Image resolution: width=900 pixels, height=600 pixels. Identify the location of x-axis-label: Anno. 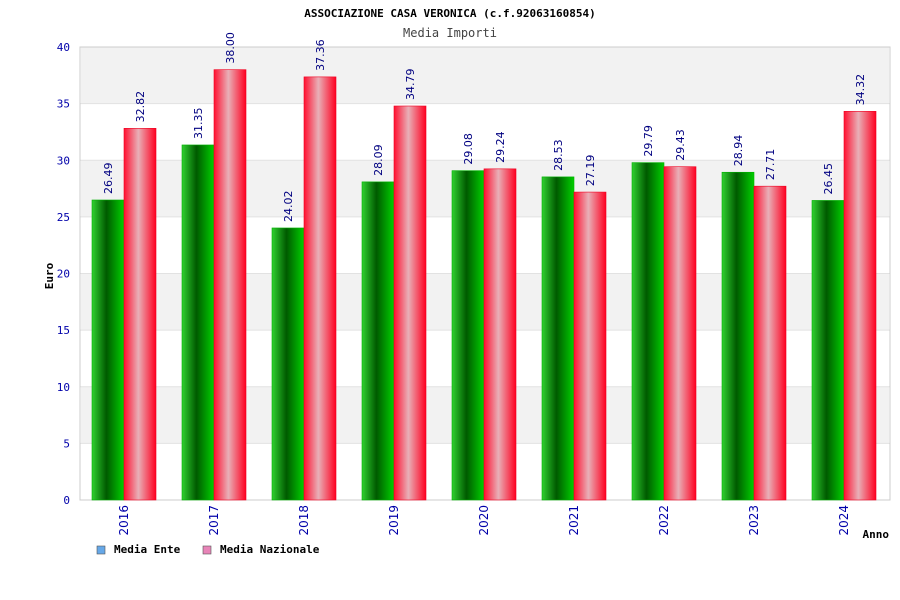
(876, 534).